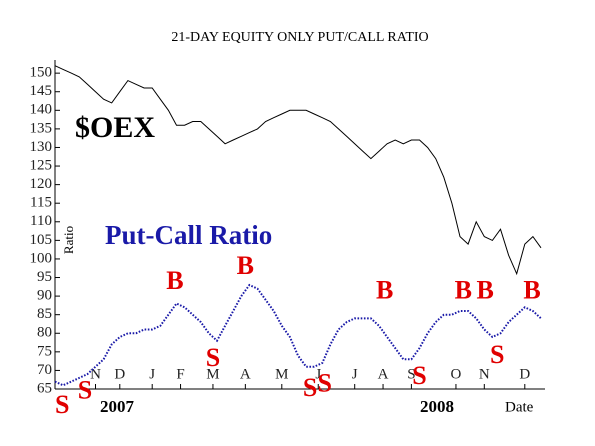 This screenshot has width=595, height=446. Describe the element at coordinates (411, 374) in the screenshot. I see `x-tick-label: S` at that location.